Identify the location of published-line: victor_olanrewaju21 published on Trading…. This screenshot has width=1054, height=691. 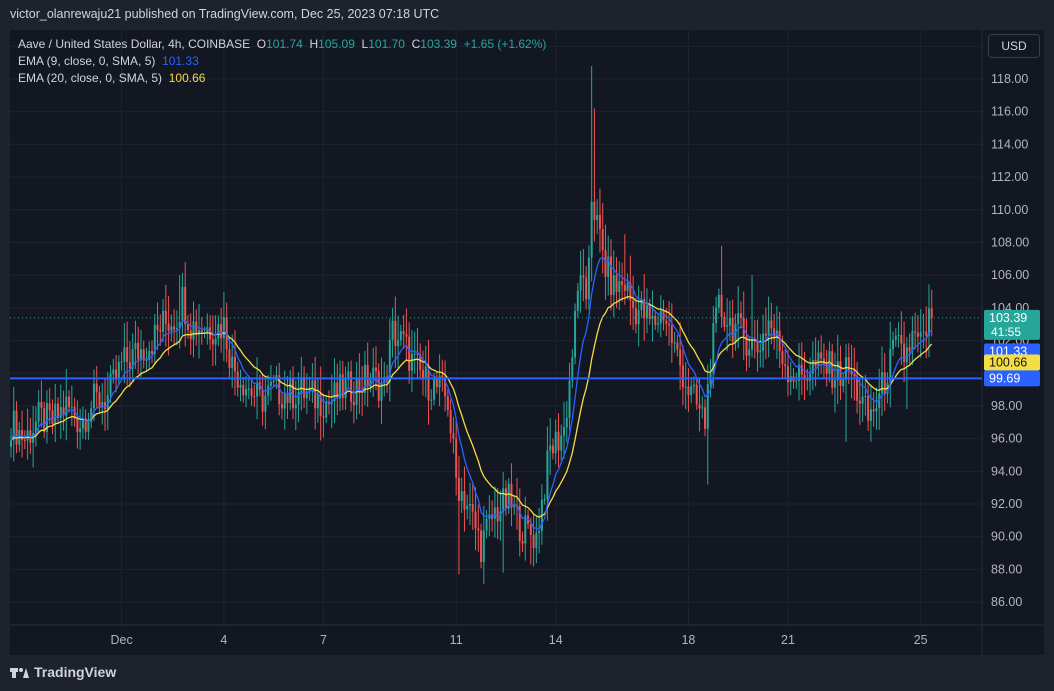
(225, 14).